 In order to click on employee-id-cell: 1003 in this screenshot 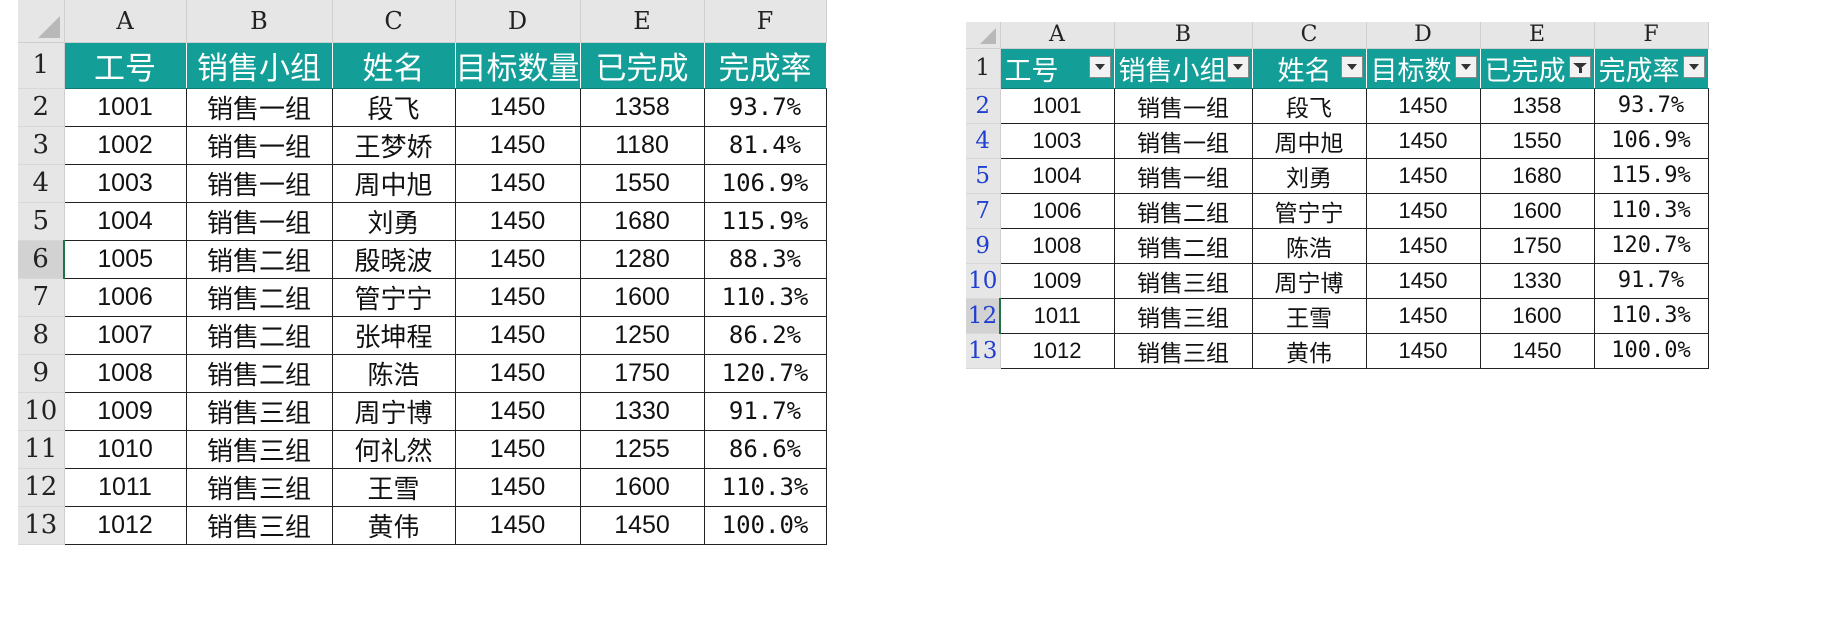, I will do `click(125, 183)`.